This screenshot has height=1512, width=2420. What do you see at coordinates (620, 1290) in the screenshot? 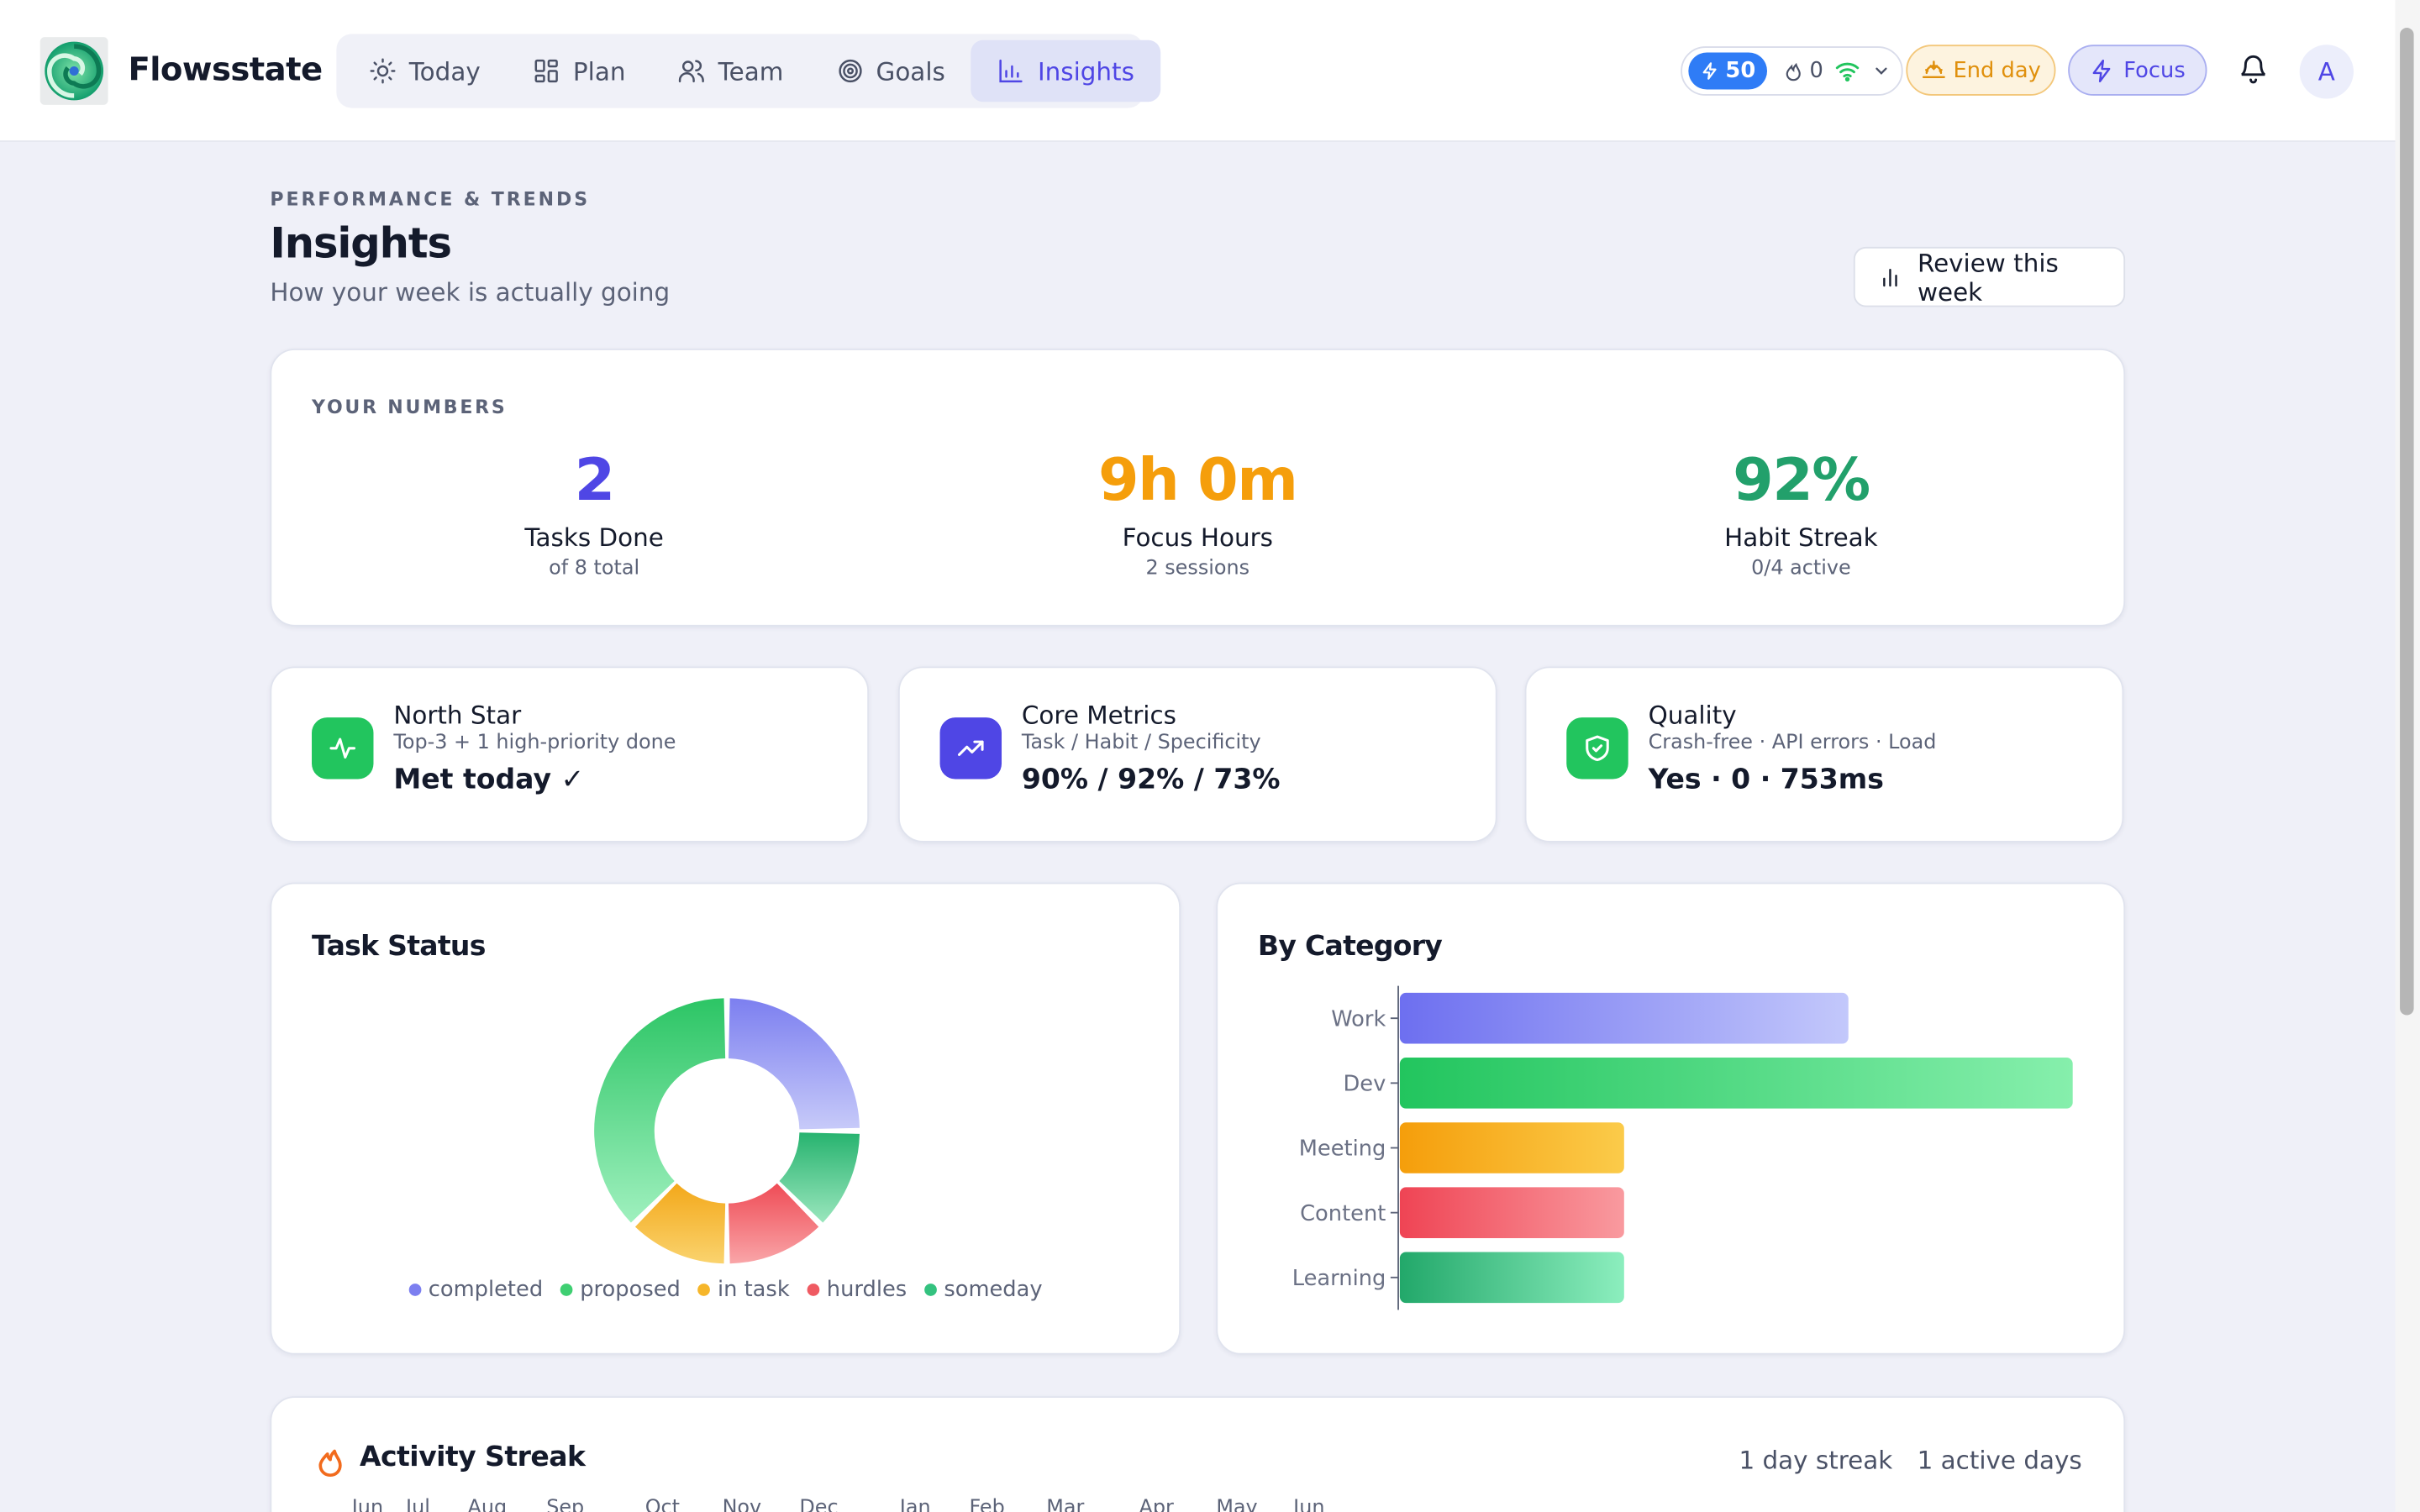
I see `legend-item: proposed` at bounding box center [620, 1290].